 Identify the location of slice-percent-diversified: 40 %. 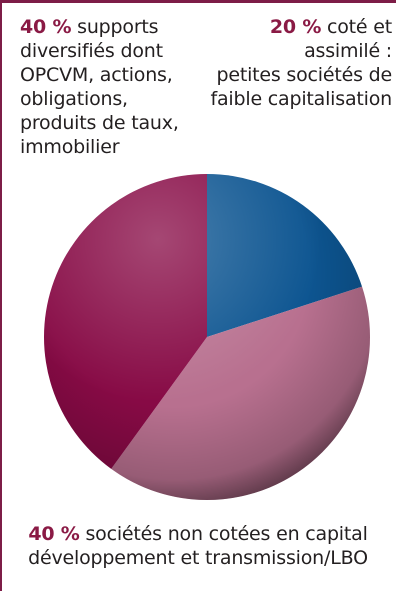
(46, 27).